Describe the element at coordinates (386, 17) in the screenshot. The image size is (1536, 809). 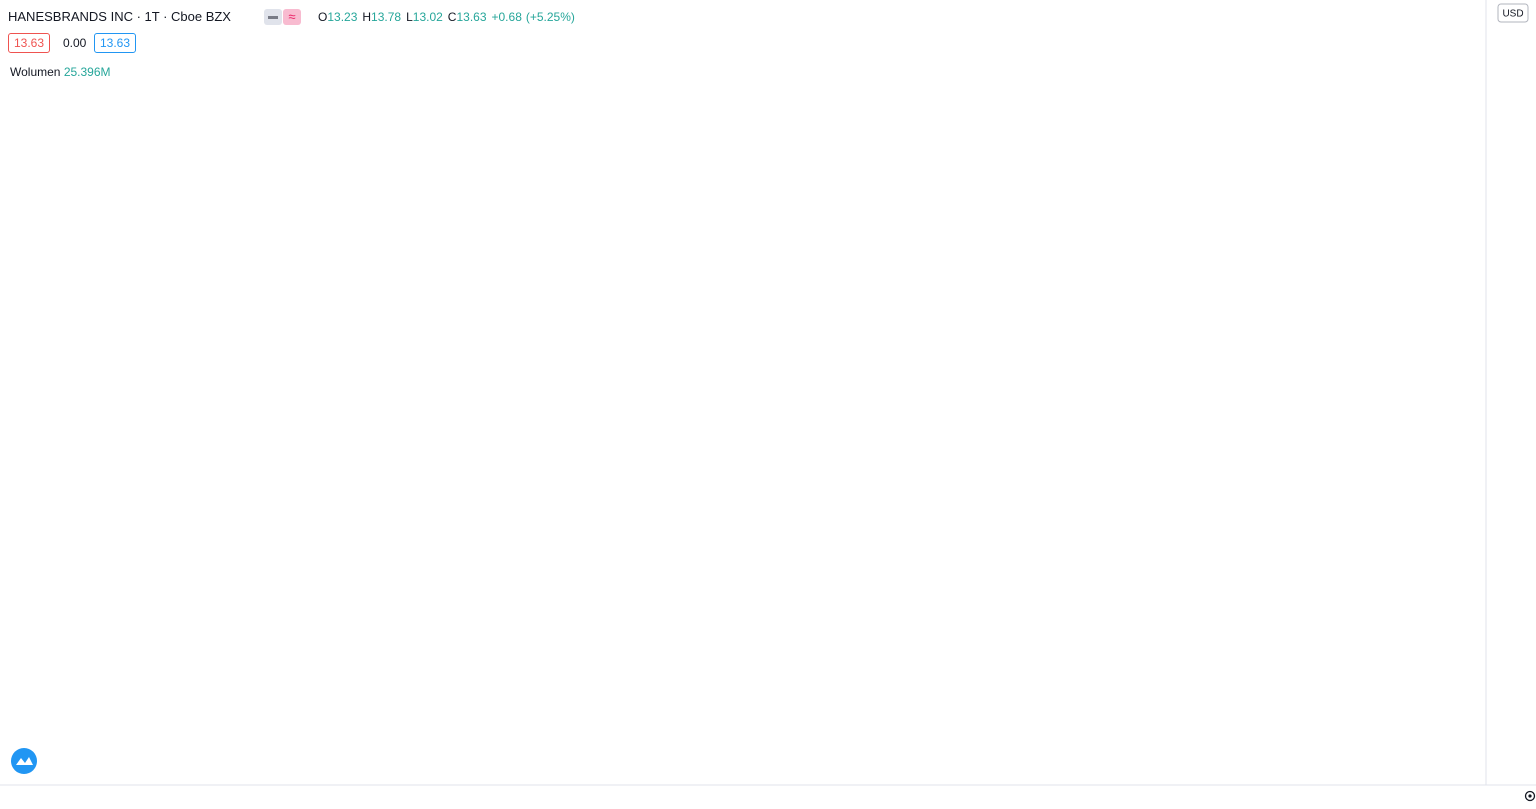
I see `ohlc-value: 13.78` at that location.